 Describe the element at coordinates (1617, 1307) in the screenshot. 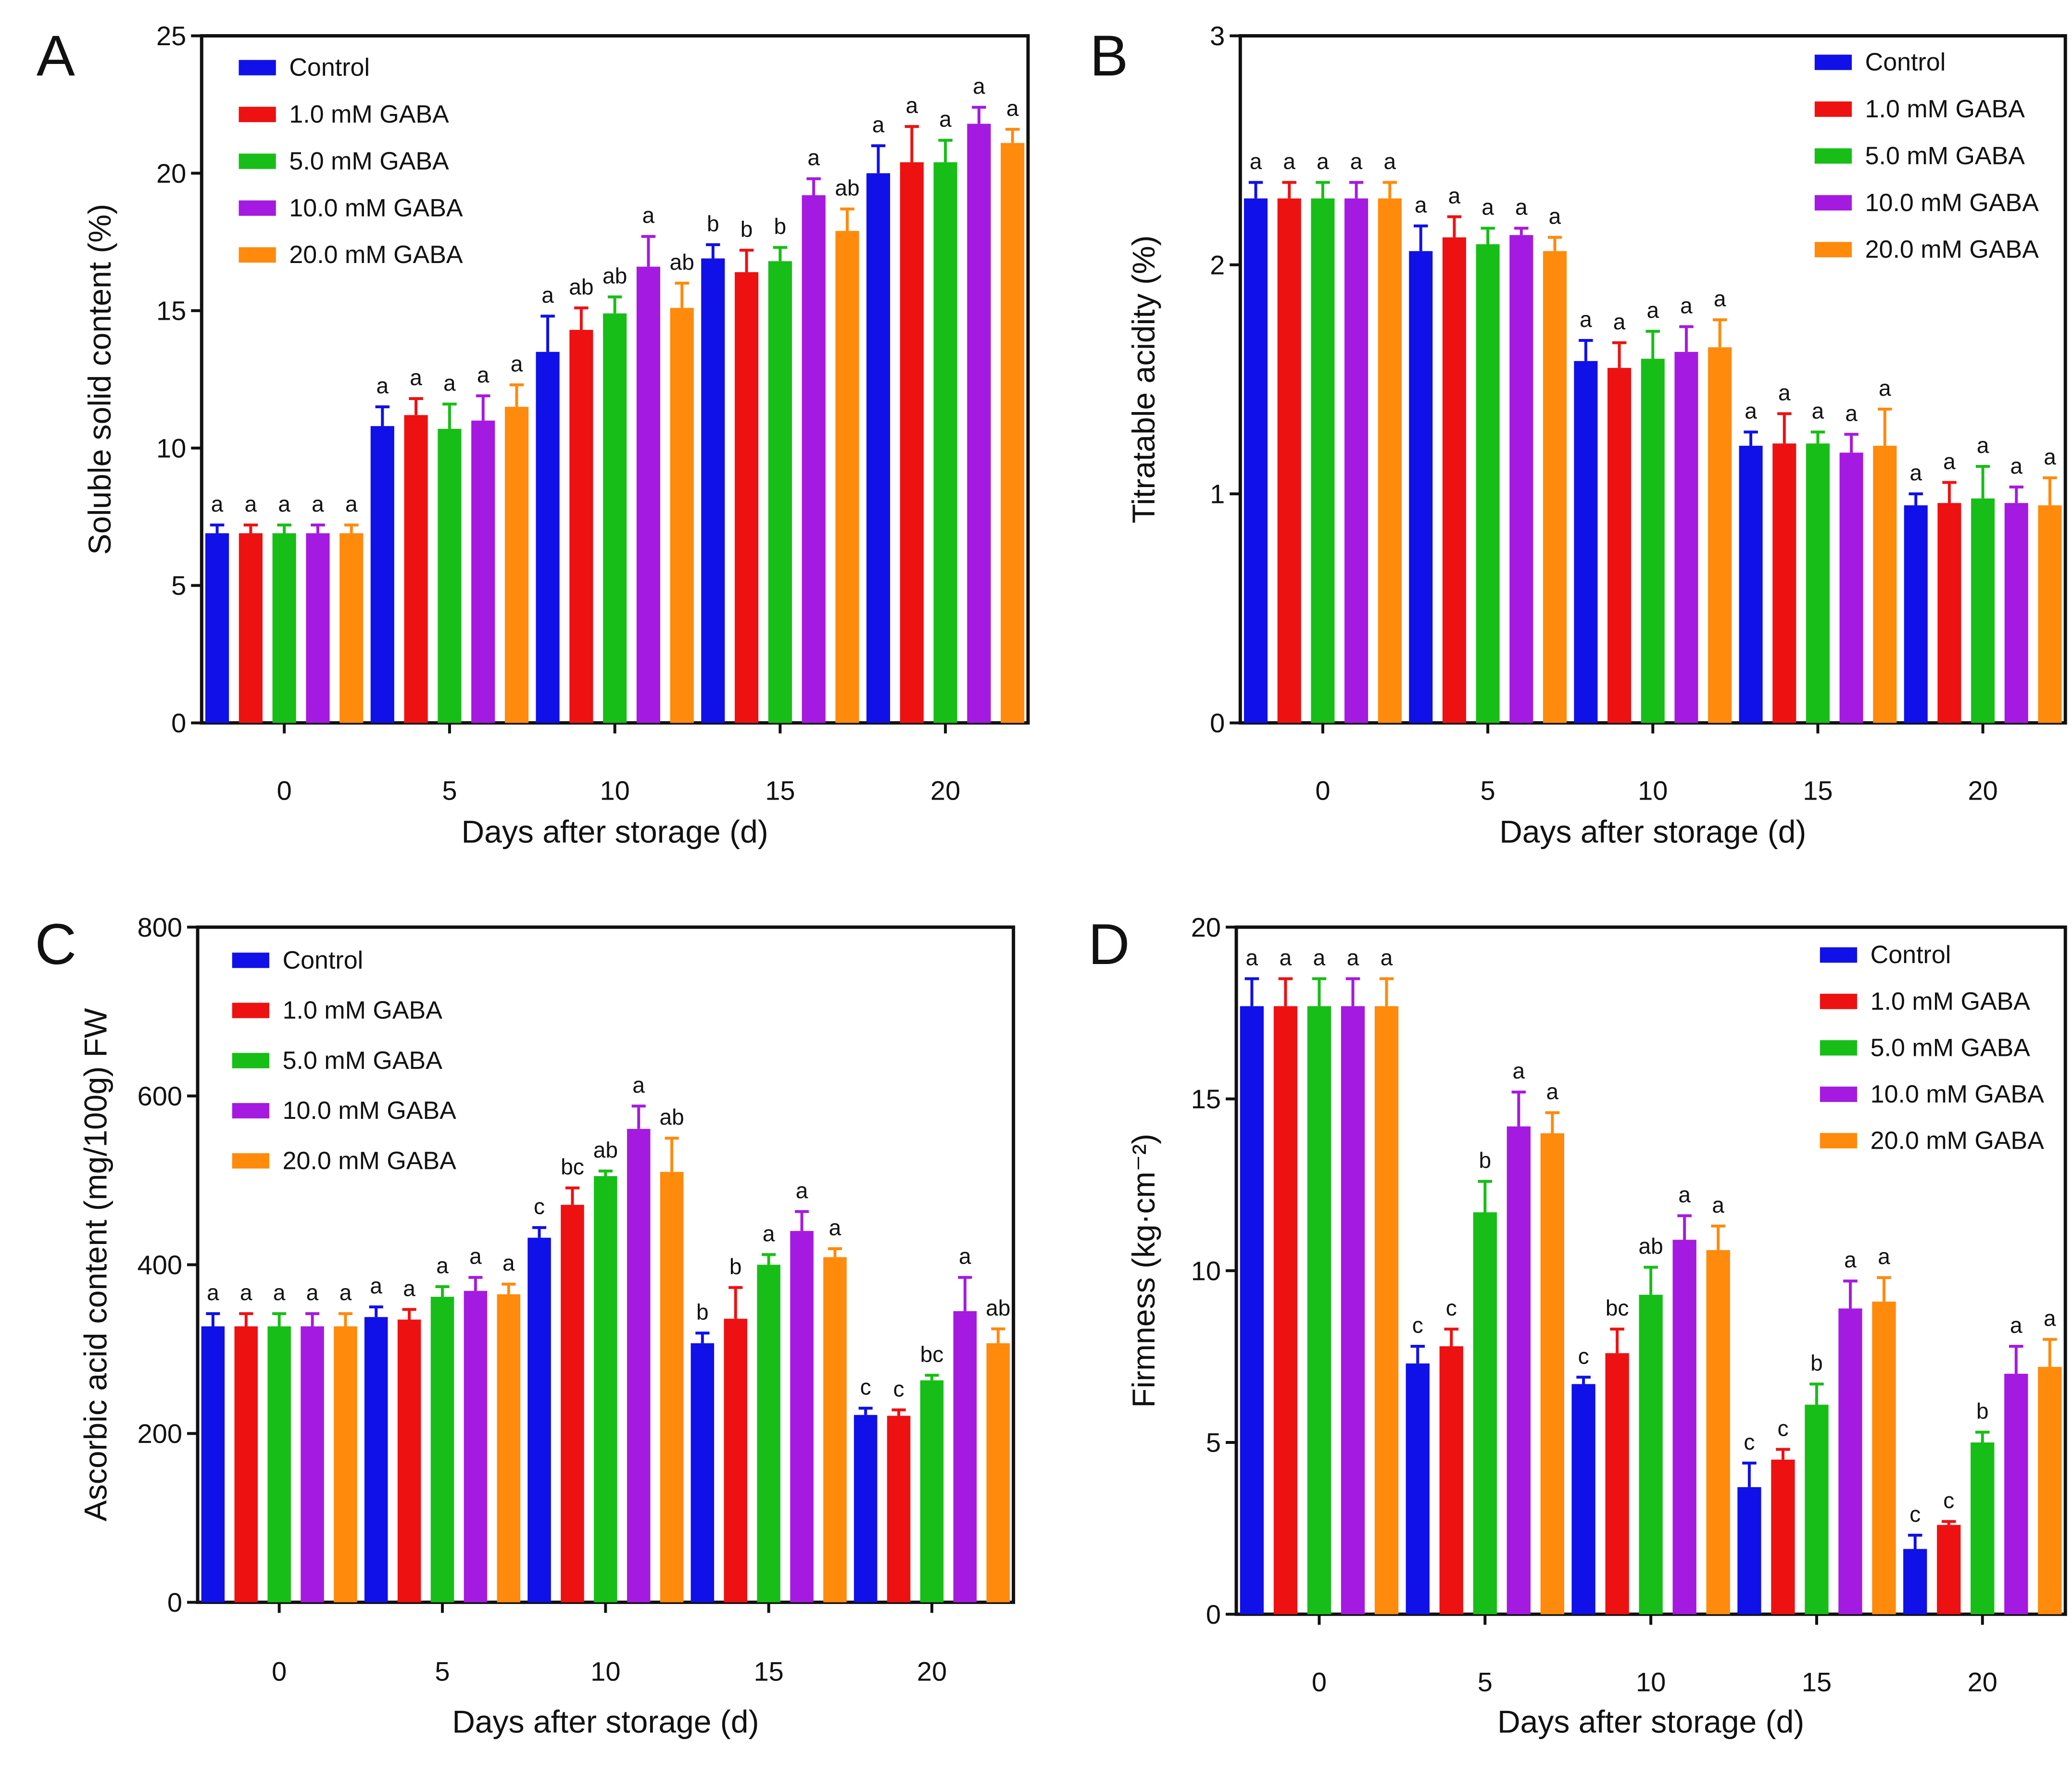

I see `significance-label: bc` at that location.